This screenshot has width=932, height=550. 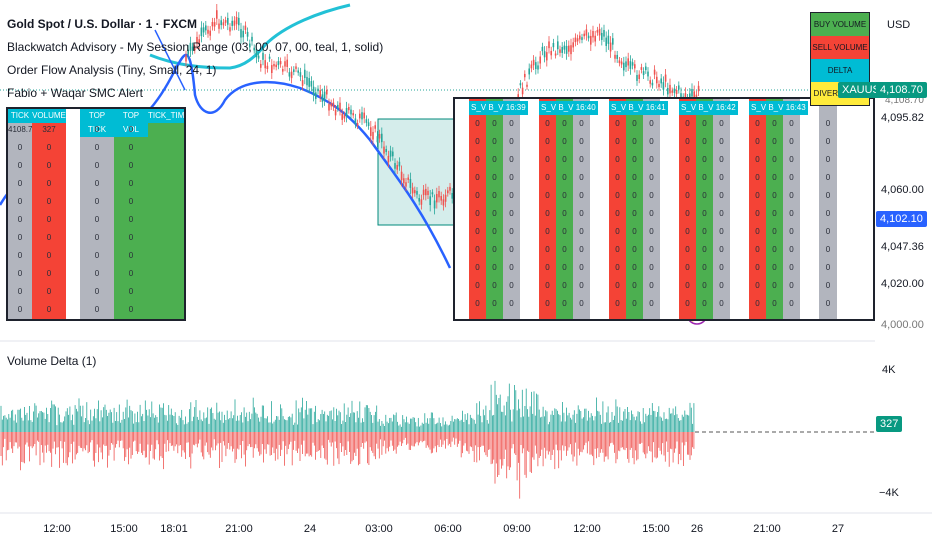 What do you see at coordinates (498, 108) in the screenshot?
I see `time-table-header: S_V B_V 16:39` at bounding box center [498, 108].